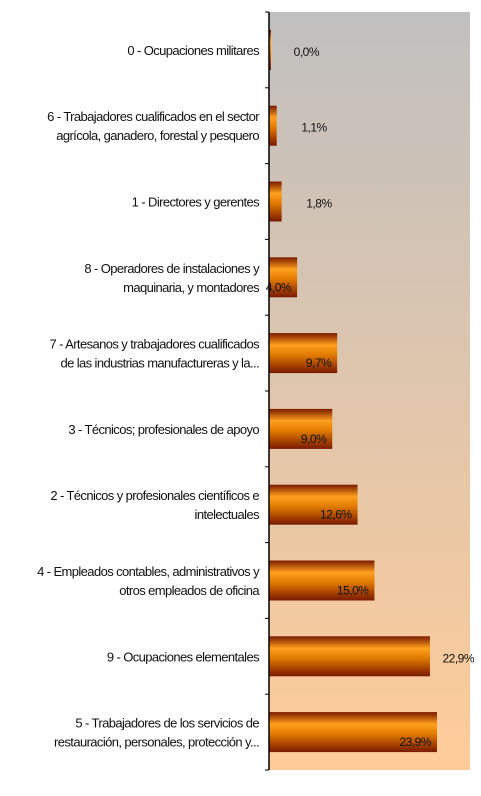  What do you see at coordinates (415, 742) in the screenshot?
I see `value-label: 23,9%` at bounding box center [415, 742].